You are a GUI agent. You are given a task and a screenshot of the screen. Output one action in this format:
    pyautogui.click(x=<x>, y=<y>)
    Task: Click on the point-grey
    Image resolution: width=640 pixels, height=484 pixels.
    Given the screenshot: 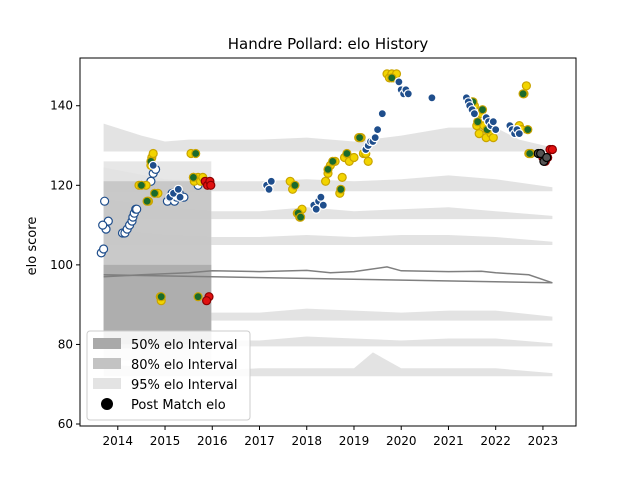 What is the action you would take?
    pyautogui.click(x=547, y=157)
    